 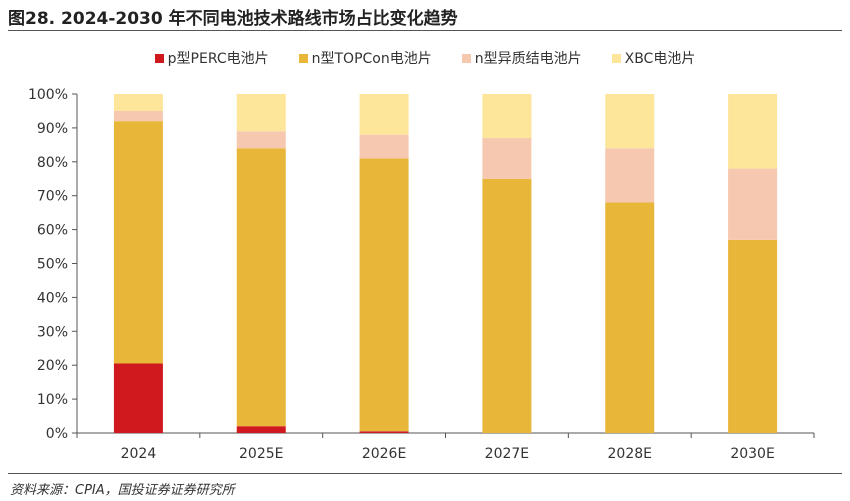 I want to click on y-tick-label: 50%, so click(x=52, y=265).